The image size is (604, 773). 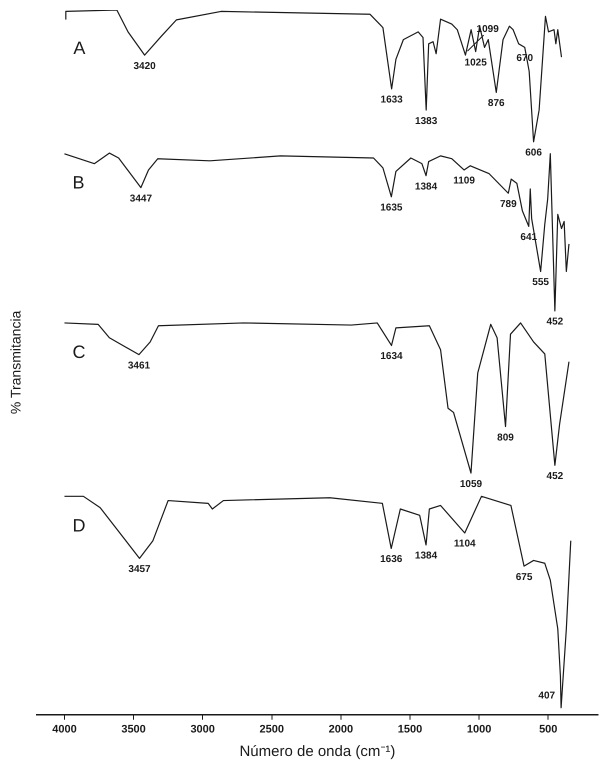 I want to click on x-tick-label: 1000, so click(x=479, y=729).